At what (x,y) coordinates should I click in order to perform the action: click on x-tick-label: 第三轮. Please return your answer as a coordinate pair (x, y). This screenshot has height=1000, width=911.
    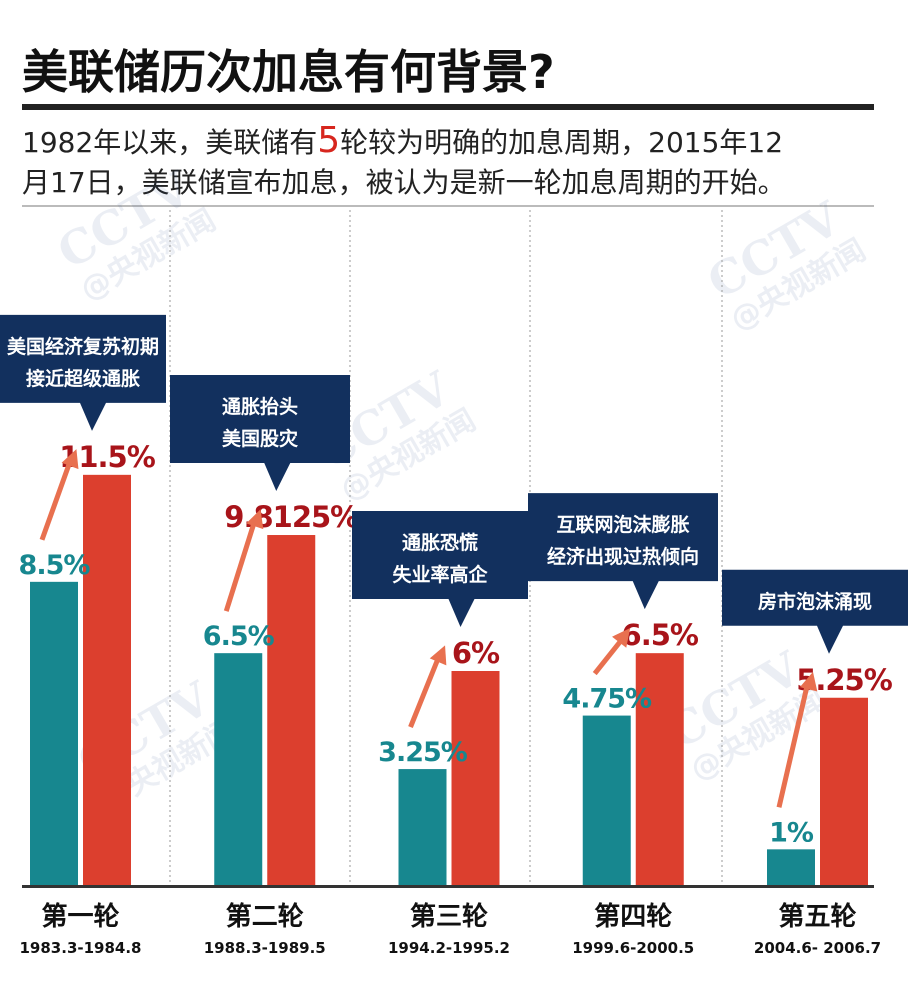
    Looking at the image, I should click on (449, 916).